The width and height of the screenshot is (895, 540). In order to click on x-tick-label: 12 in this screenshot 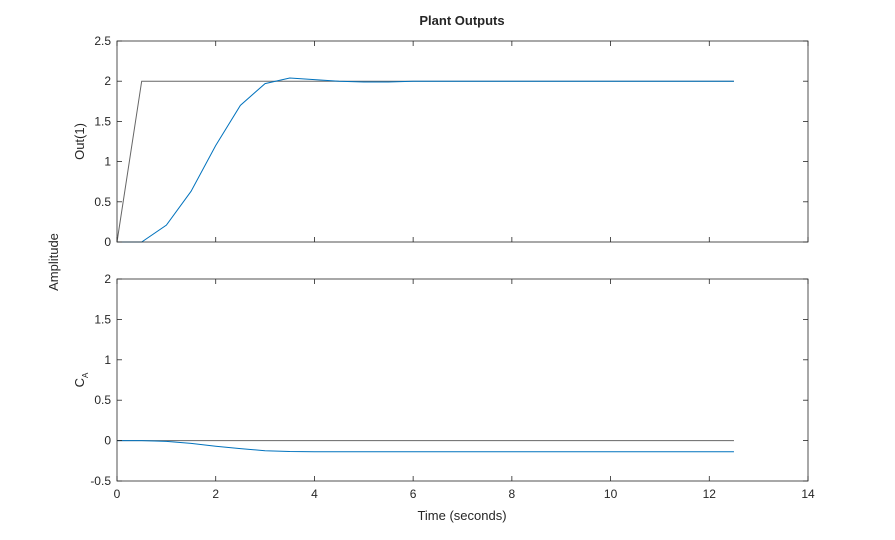, I will do `click(710, 494)`.